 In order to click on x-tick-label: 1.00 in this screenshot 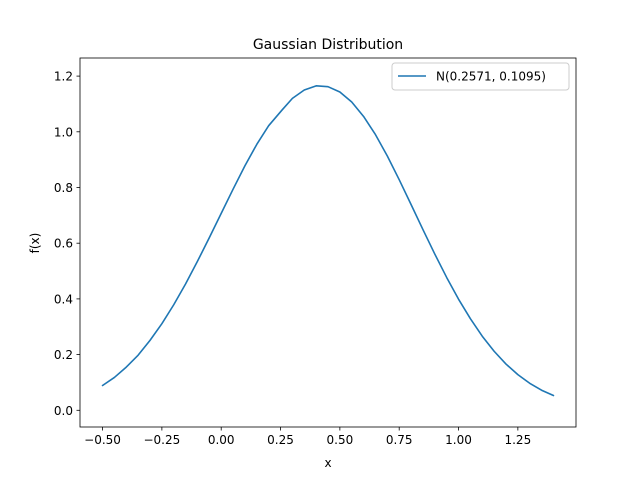, I will do `click(458, 440)`.